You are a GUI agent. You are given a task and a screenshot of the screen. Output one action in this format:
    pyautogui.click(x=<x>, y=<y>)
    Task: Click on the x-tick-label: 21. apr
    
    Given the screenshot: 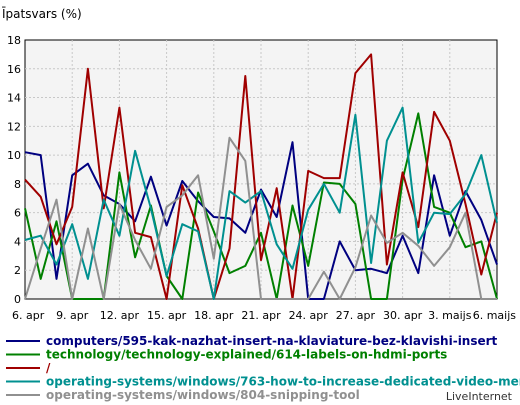 What is the action you would take?
    pyautogui.click(x=261, y=315)
    